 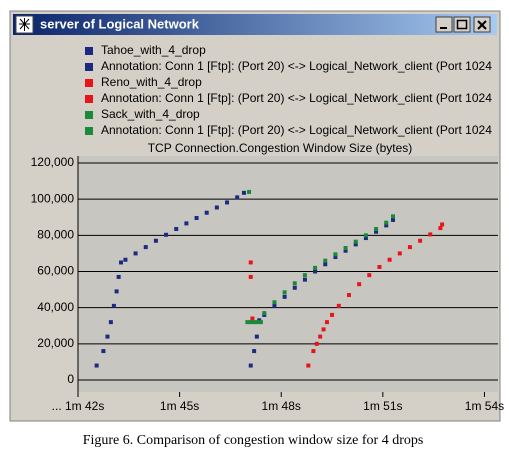 I want to click on window-buttons, so click(x=463, y=24).